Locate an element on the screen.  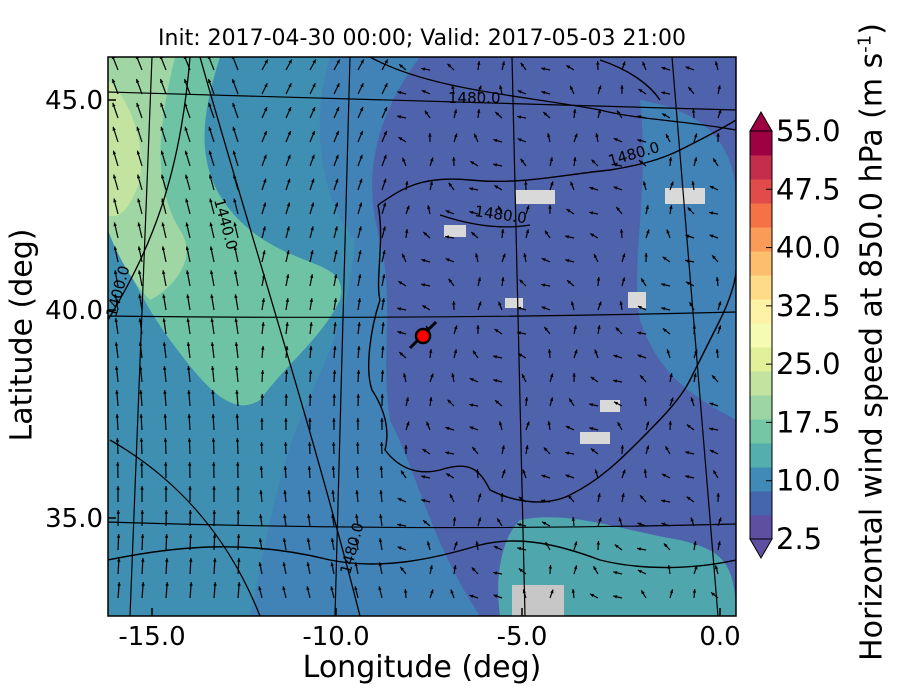
wind-speed-field-strong is located at coordinates (225, 231).